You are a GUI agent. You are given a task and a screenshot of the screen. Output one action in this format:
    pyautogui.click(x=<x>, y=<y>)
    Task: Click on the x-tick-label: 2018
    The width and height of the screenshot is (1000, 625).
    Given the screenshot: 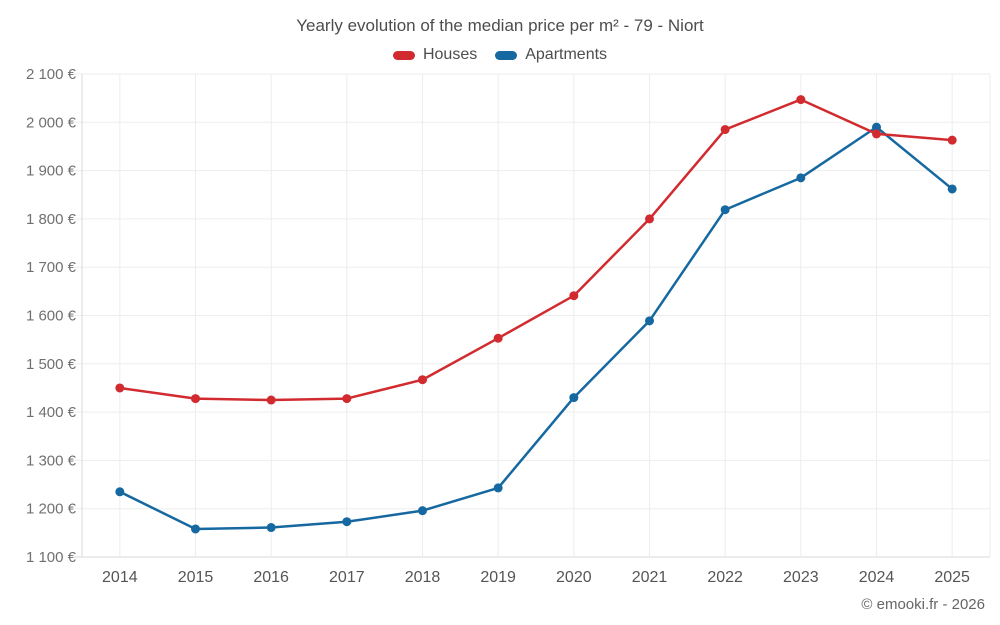 What is the action you would take?
    pyautogui.click(x=423, y=577)
    